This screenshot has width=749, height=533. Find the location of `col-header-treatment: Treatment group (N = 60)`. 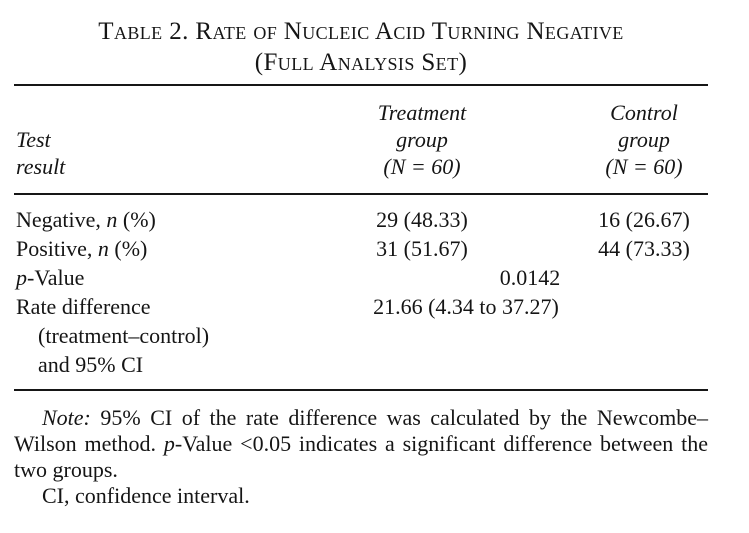

col-header-treatment: Treatment group (N = 60) is located at coordinates (422, 139).